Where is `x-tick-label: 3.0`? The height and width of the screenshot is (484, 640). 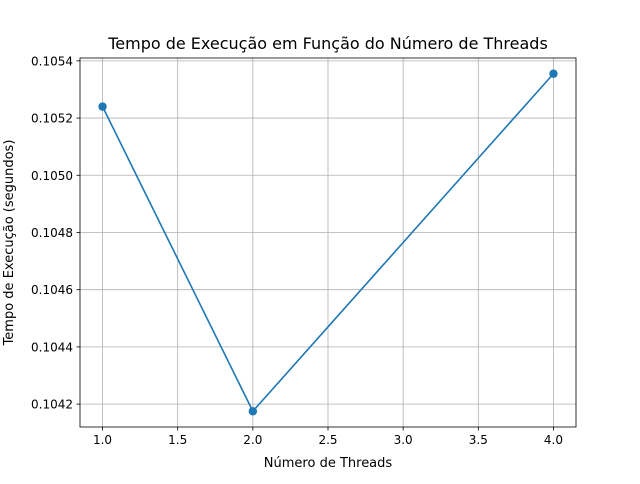 x-tick-label: 3.0 is located at coordinates (403, 440).